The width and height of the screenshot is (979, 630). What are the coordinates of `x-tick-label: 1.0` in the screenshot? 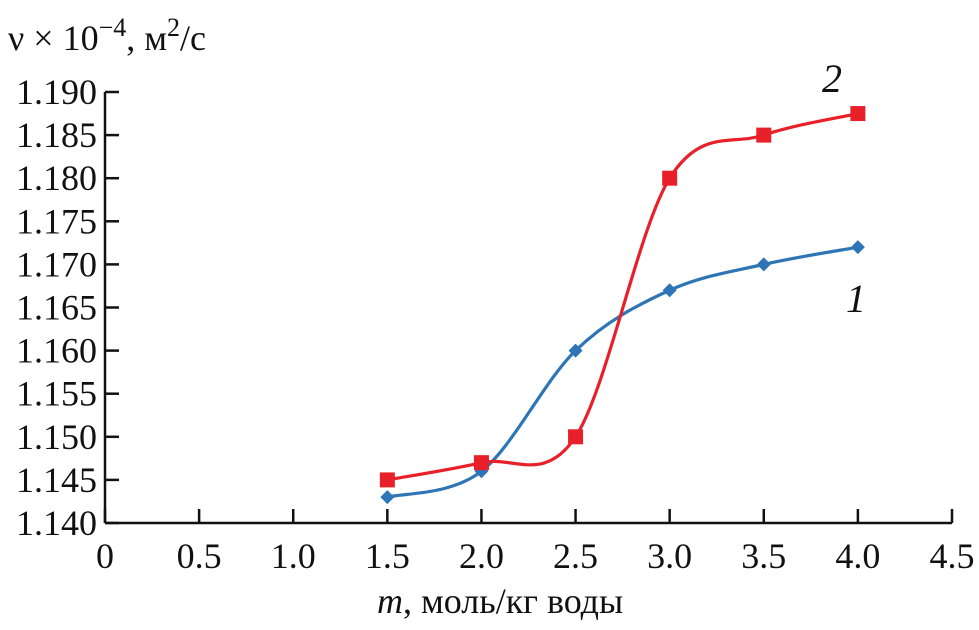 It's located at (293, 556).